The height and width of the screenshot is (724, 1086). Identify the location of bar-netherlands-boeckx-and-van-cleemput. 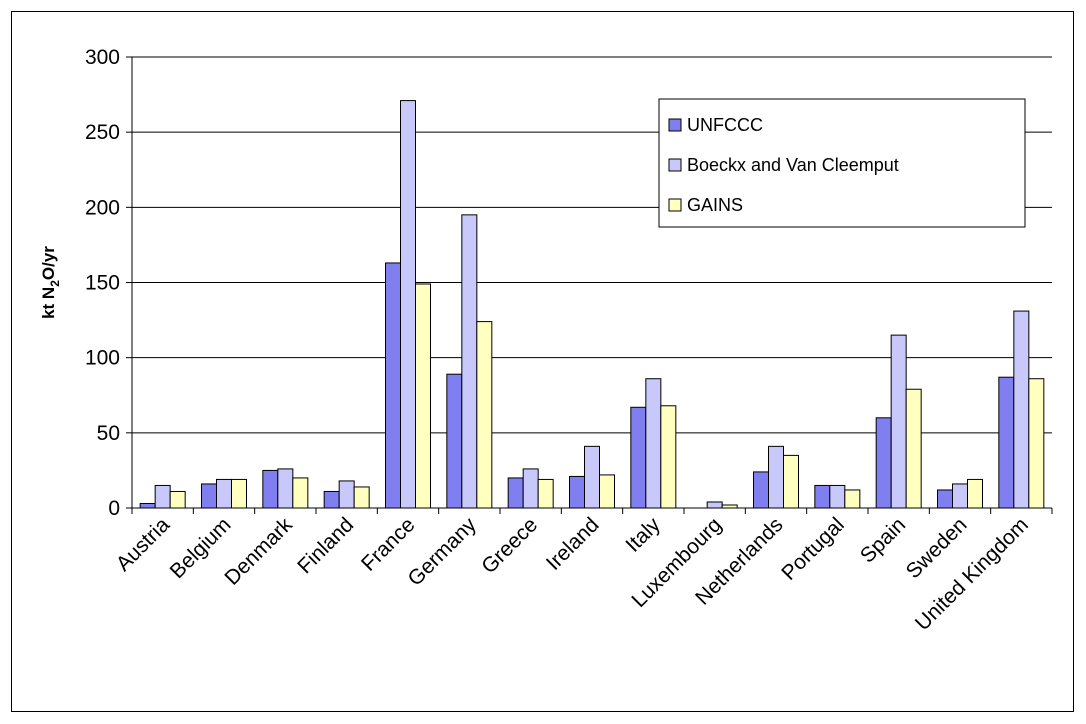
(776, 477).